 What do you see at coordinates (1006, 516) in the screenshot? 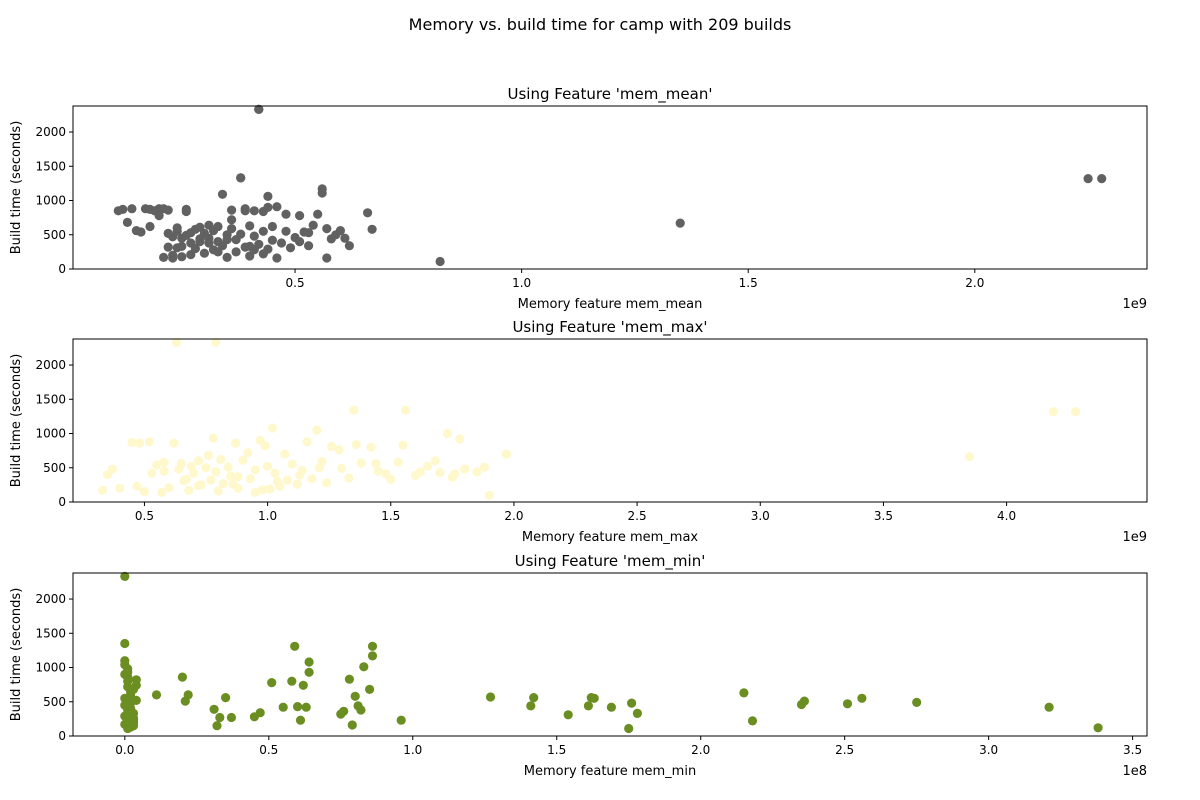
I see `x-tick-label: 4.0` at bounding box center [1006, 516].